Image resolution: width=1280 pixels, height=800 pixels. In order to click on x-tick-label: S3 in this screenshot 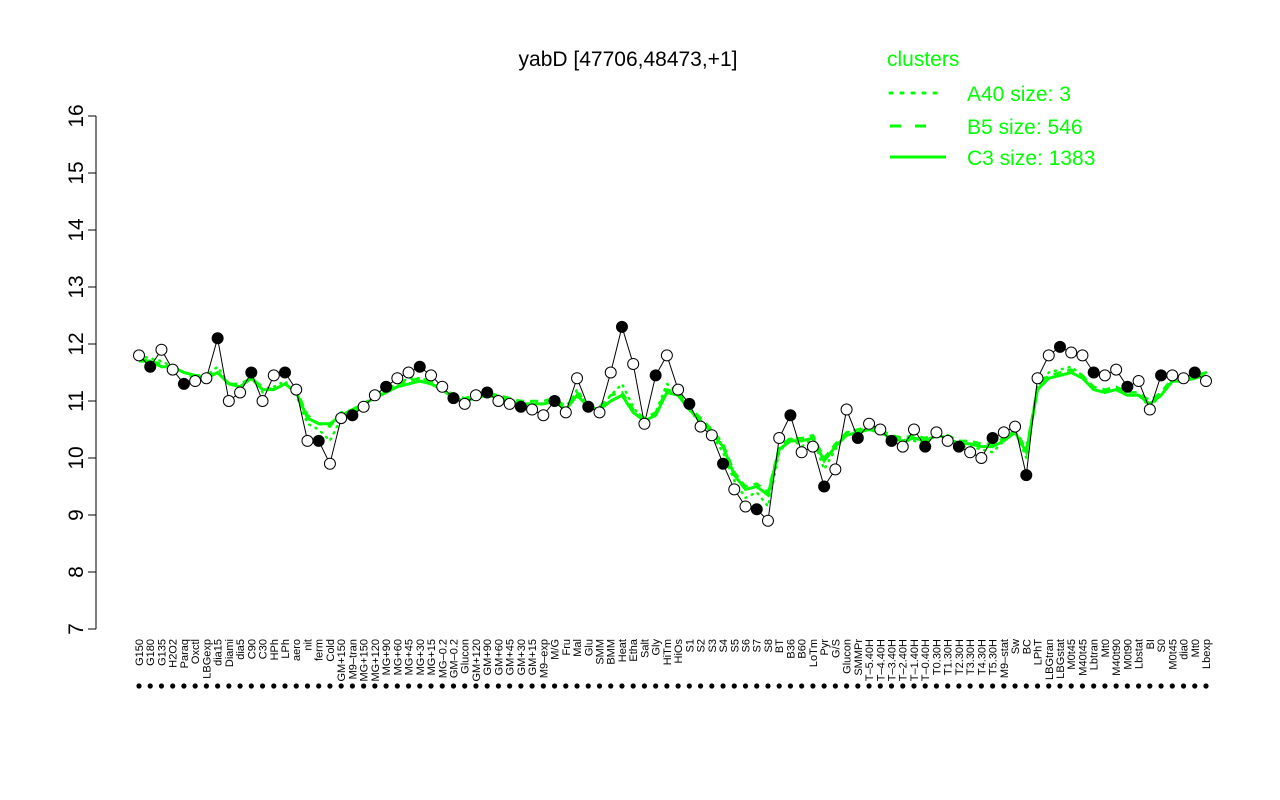, I will do `click(713, 645)`.